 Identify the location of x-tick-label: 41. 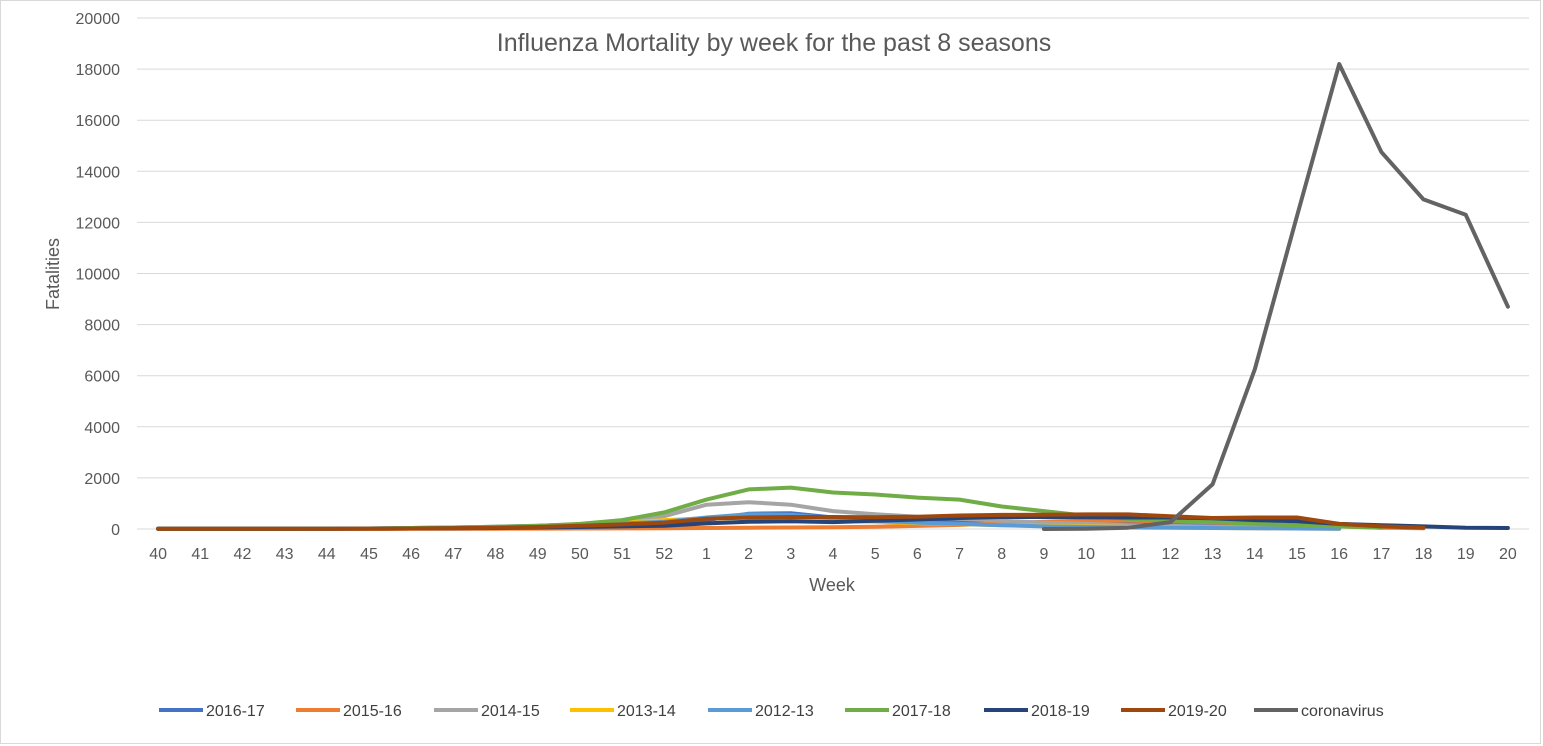
(200, 554).